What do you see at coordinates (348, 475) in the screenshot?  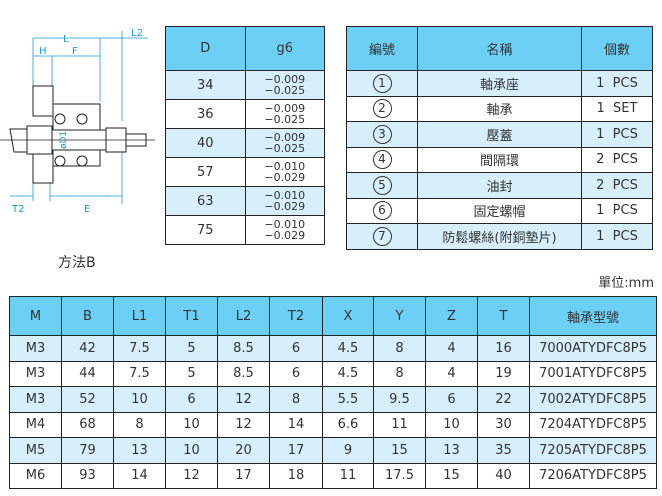 I see `table-cell: 11` at bounding box center [348, 475].